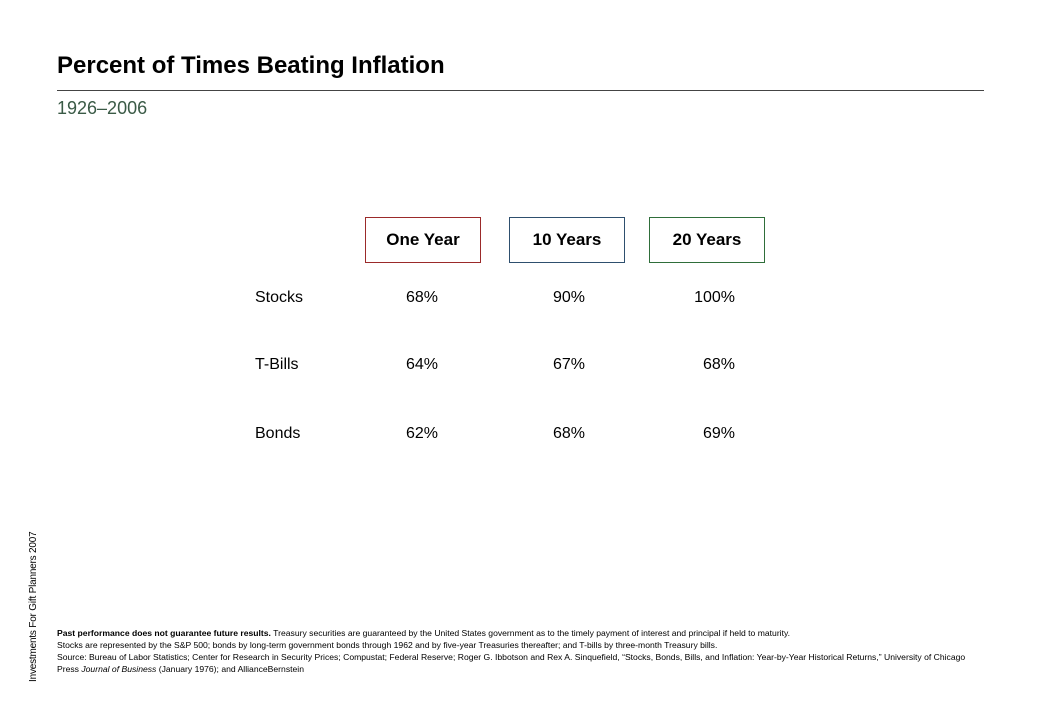 The height and width of the screenshot is (720, 1039). What do you see at coordinates (568, 297) in the screenshot?
I see `cell-stocks-10-years: 90%` at bounding box center [568, 297].